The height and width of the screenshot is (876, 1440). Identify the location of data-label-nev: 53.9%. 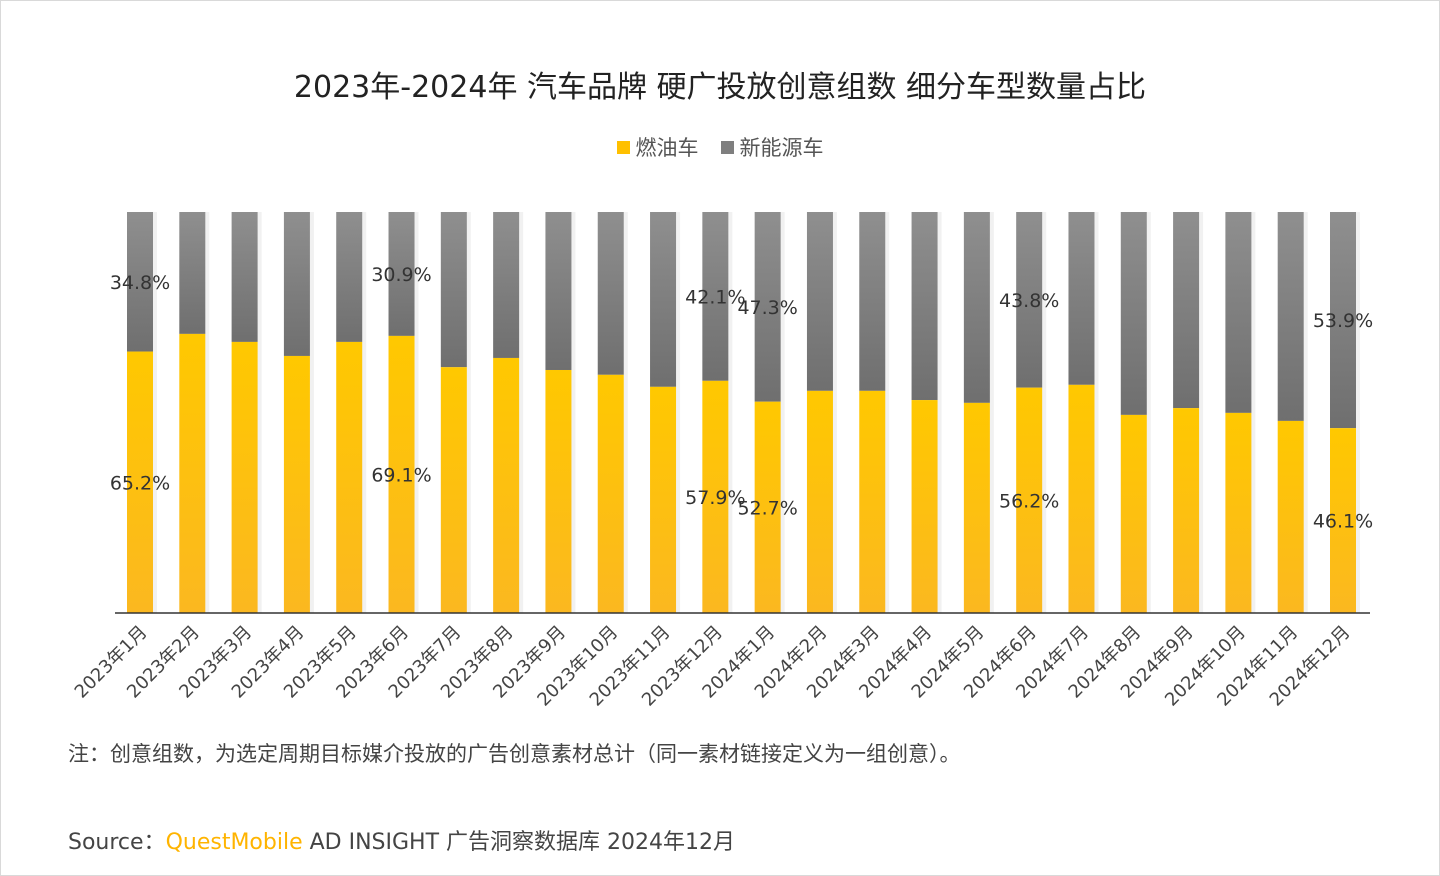
(1343, 321).